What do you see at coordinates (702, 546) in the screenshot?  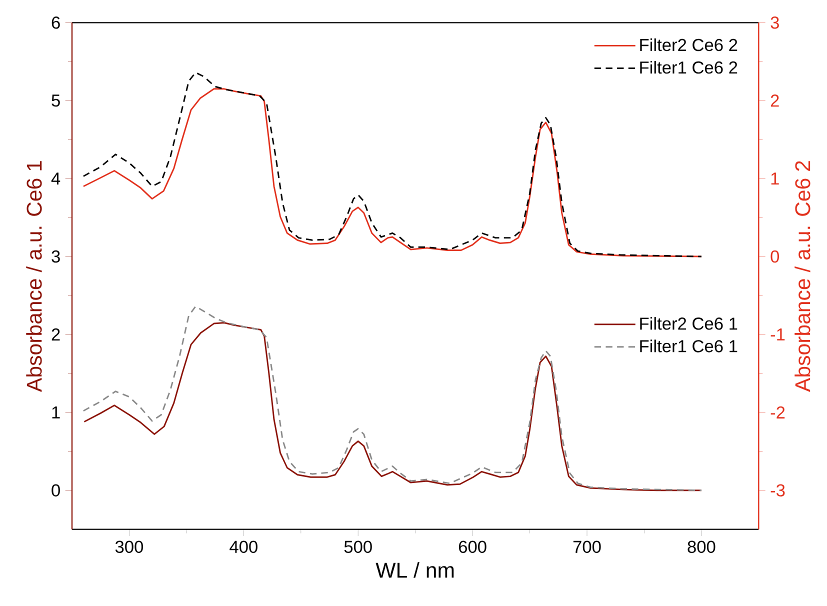 I see `x-tick-label: 800` at bounding box center [702, 546].